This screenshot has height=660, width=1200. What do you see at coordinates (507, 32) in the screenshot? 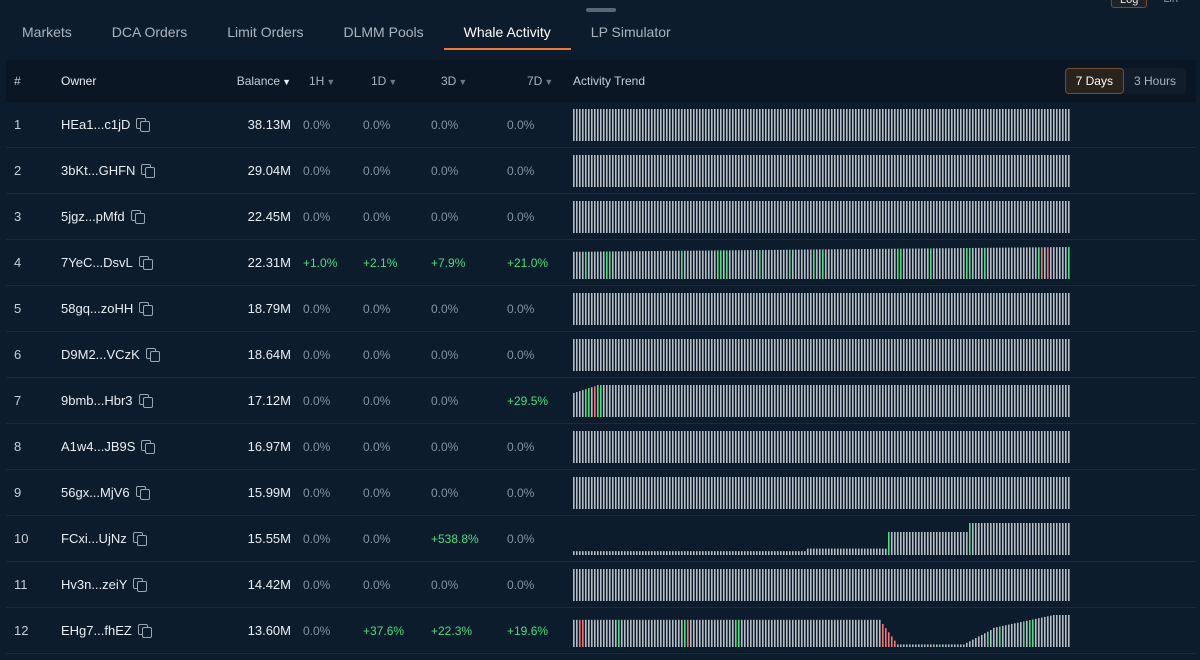
I see `tab-whale-activity: Whale Activity` at bounding box center [507, 32].